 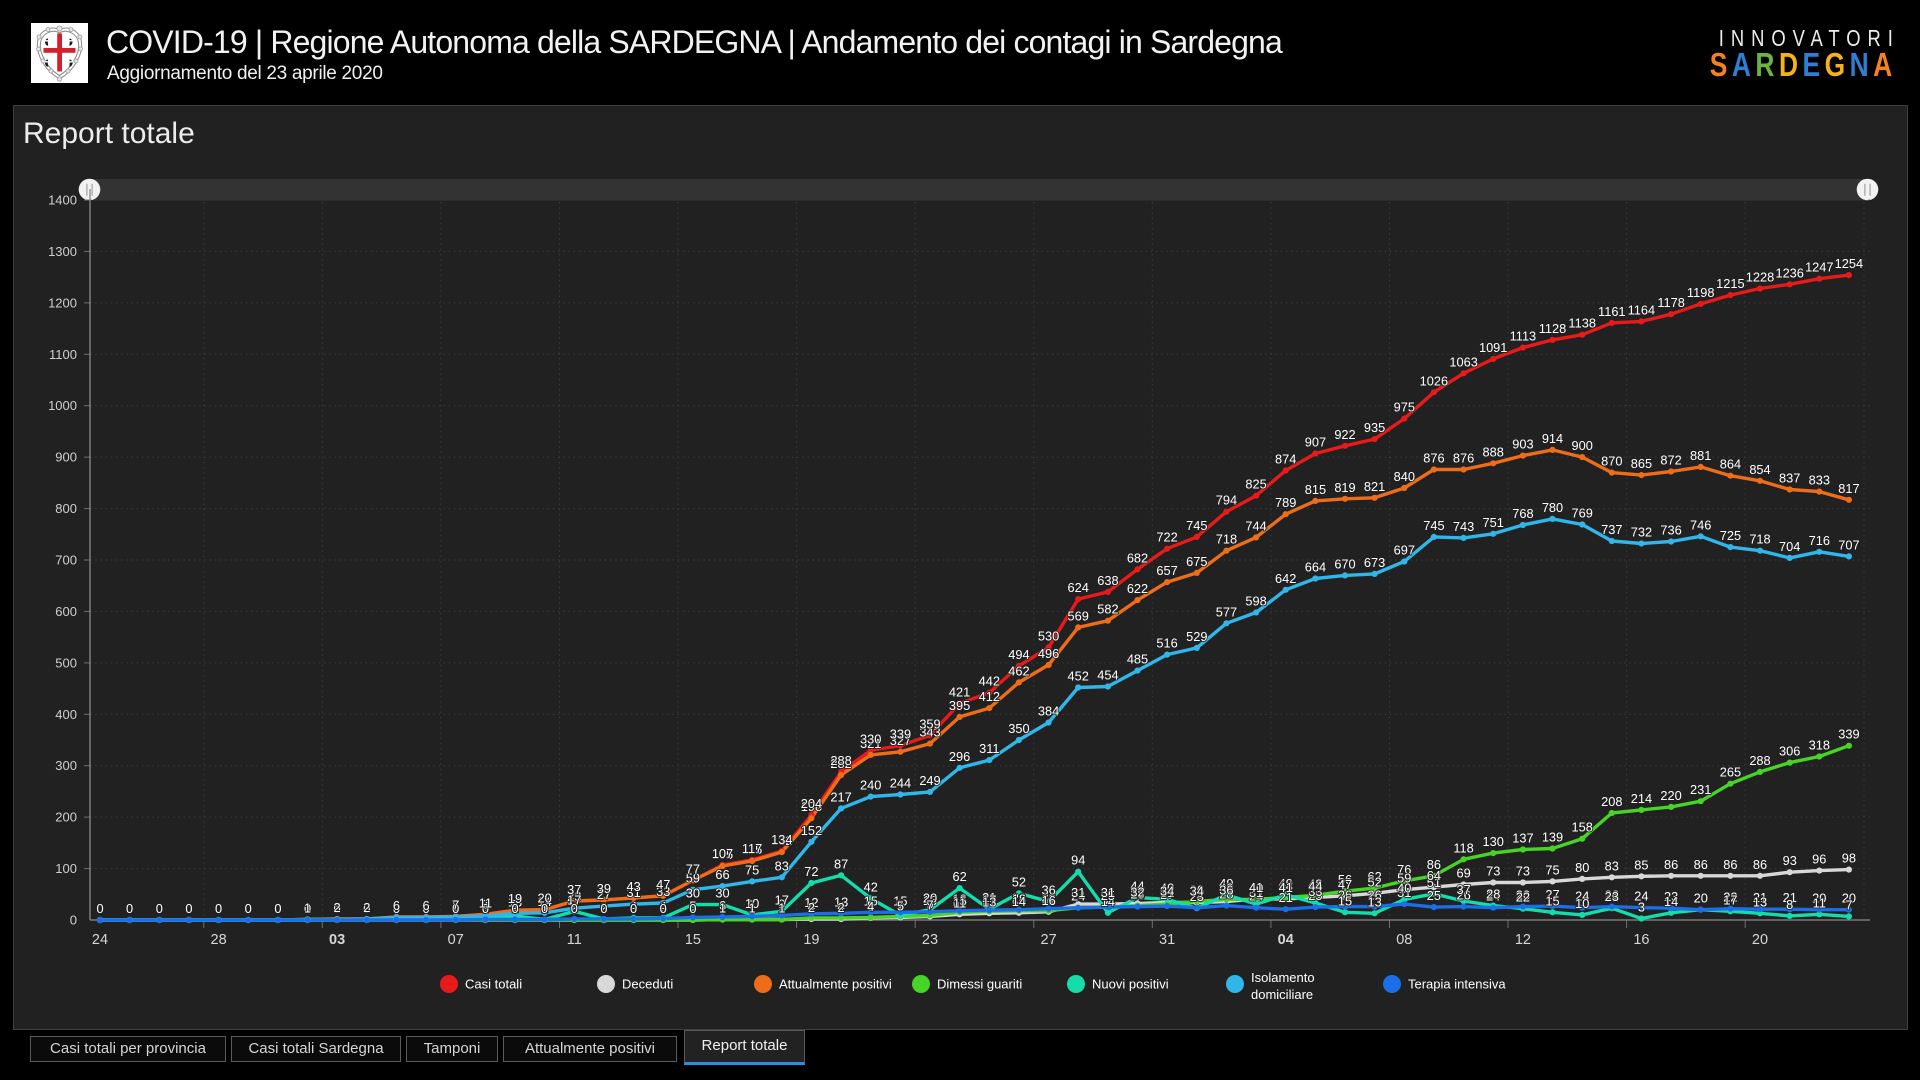 I want to click on svg-text: 1254, so click(x=1849, y=263).